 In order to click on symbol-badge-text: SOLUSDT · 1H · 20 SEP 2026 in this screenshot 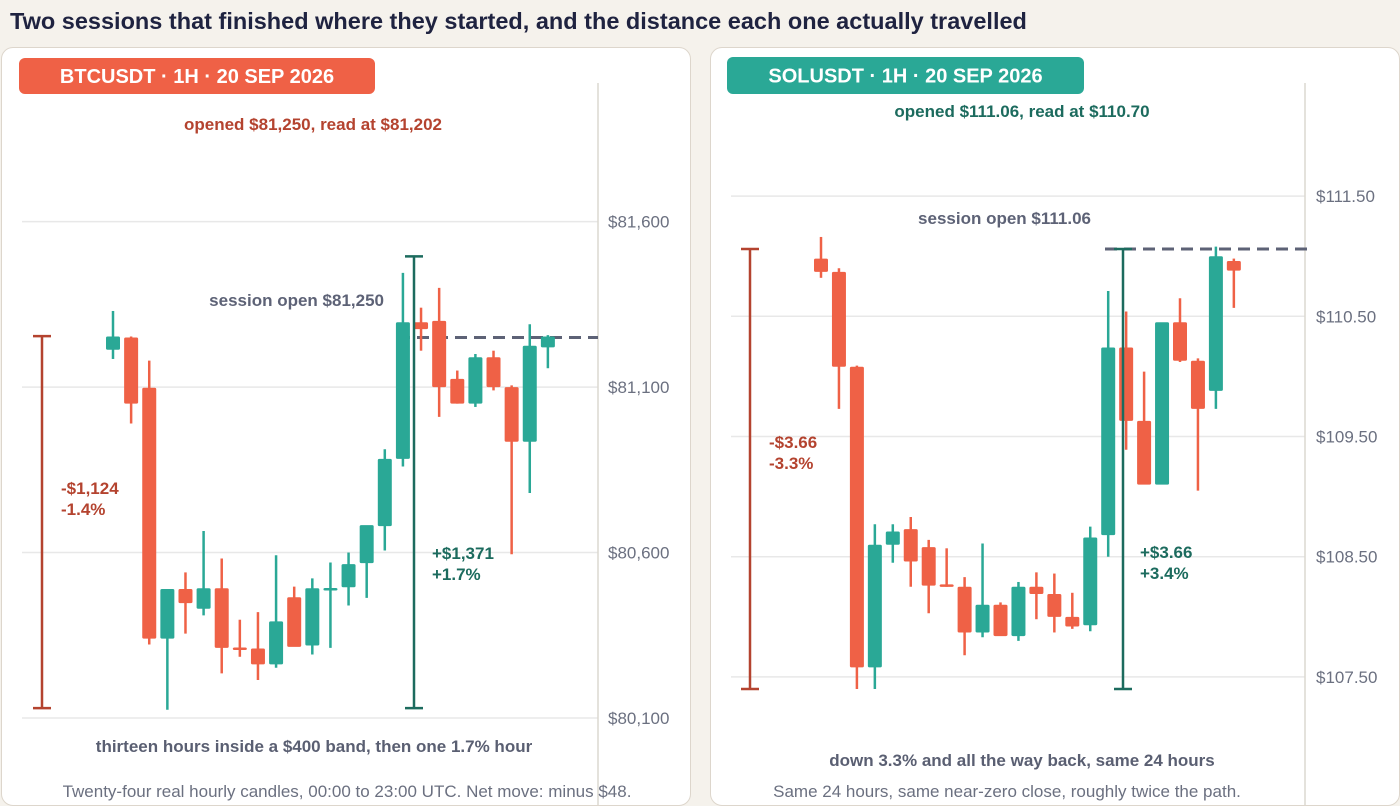, I will do `click(905, 77)`.